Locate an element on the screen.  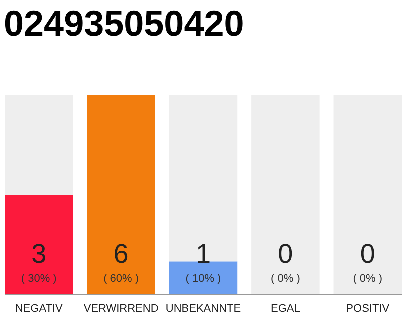
x-tick-label: POSITIV is located at coordinates (368, 309).